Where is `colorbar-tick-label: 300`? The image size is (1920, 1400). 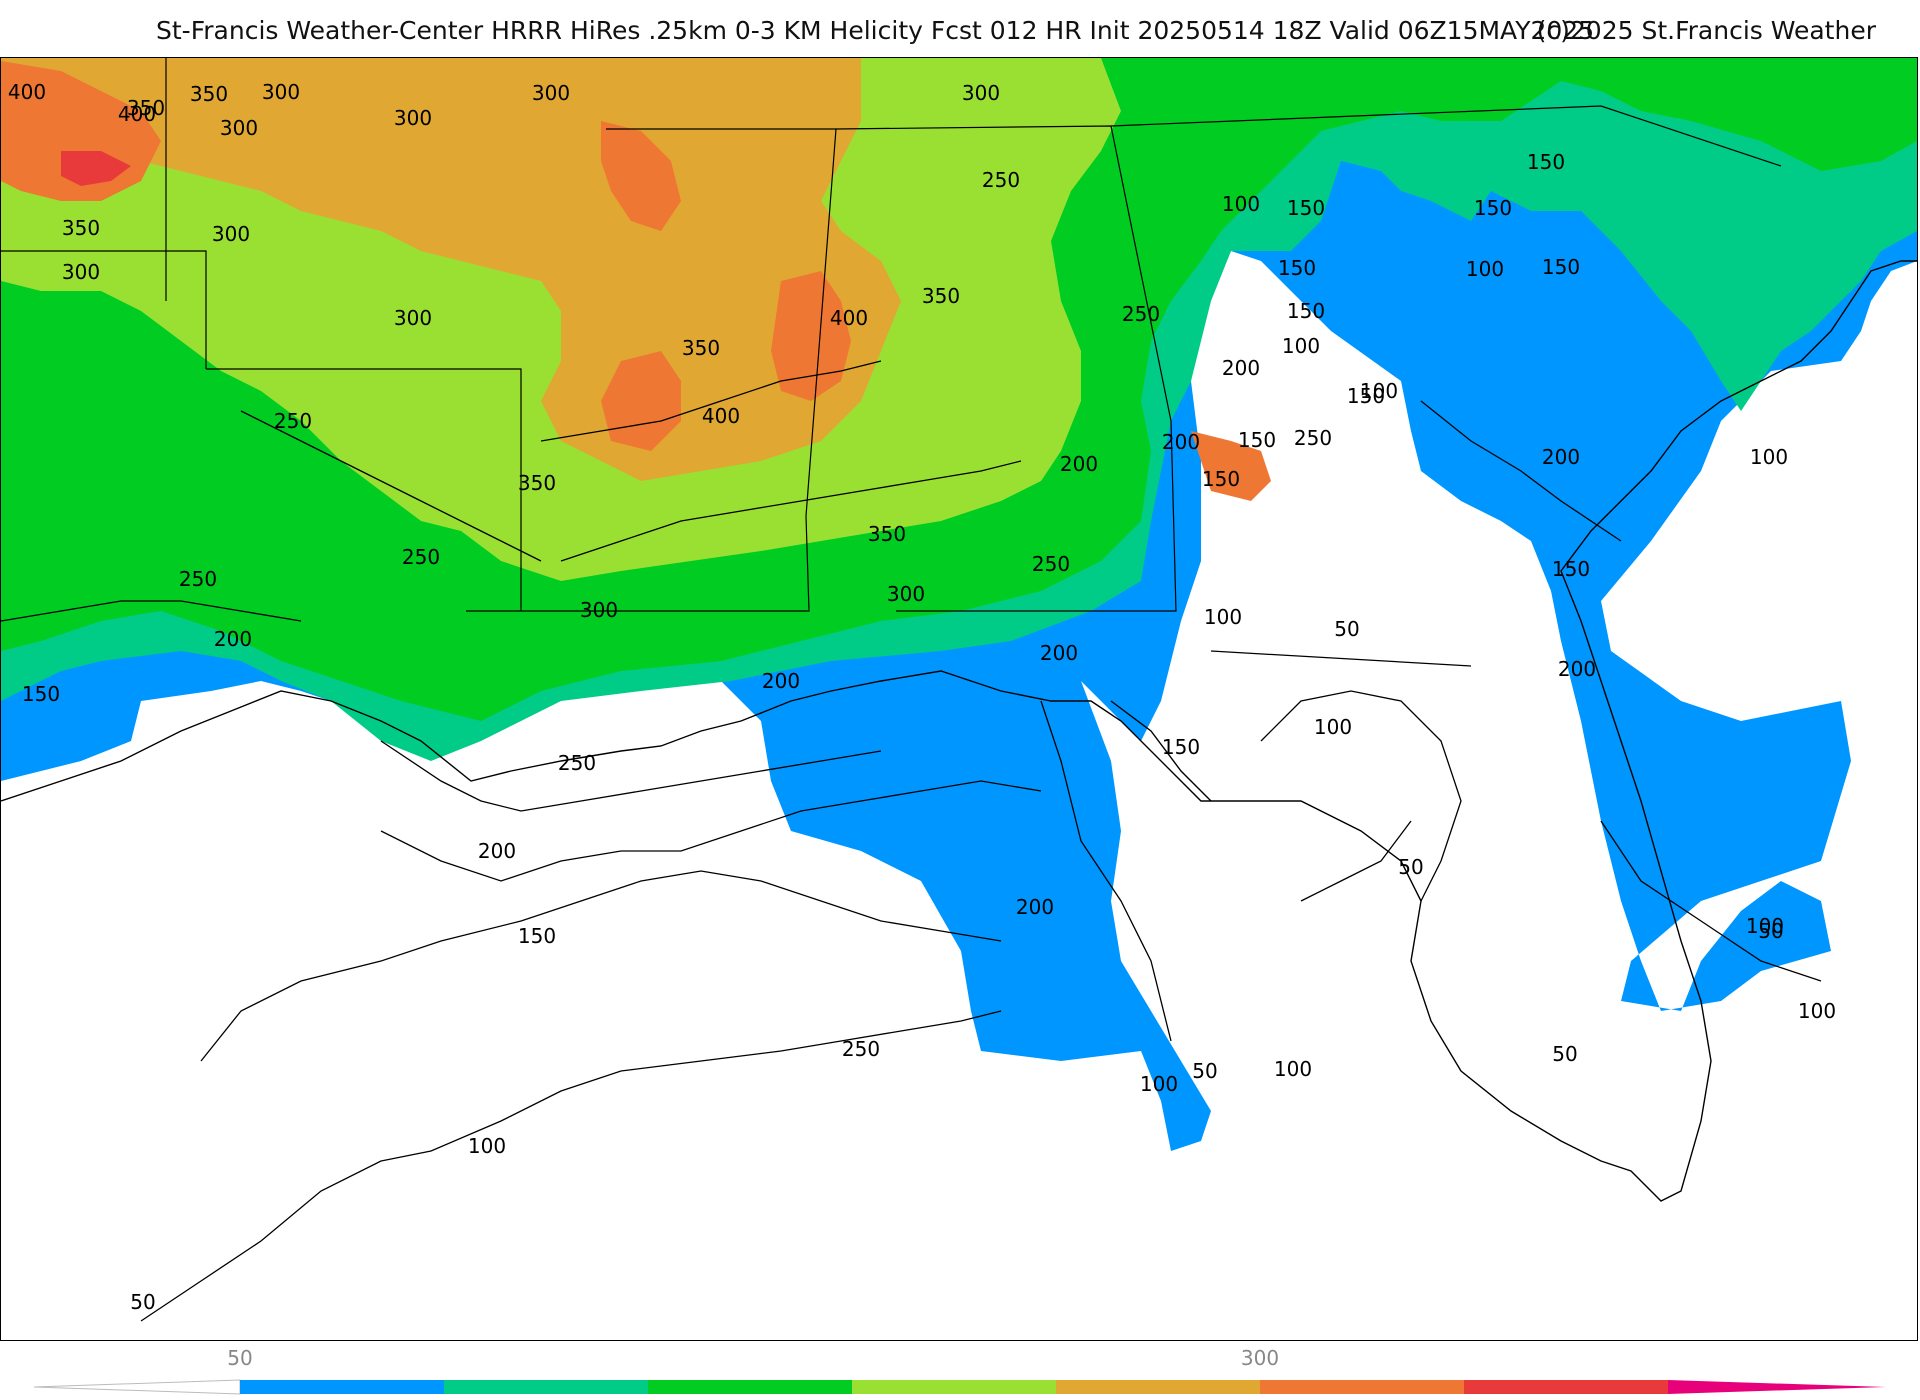 colorbar-tick-label: 300 is located at coordinates (1260, 1358).